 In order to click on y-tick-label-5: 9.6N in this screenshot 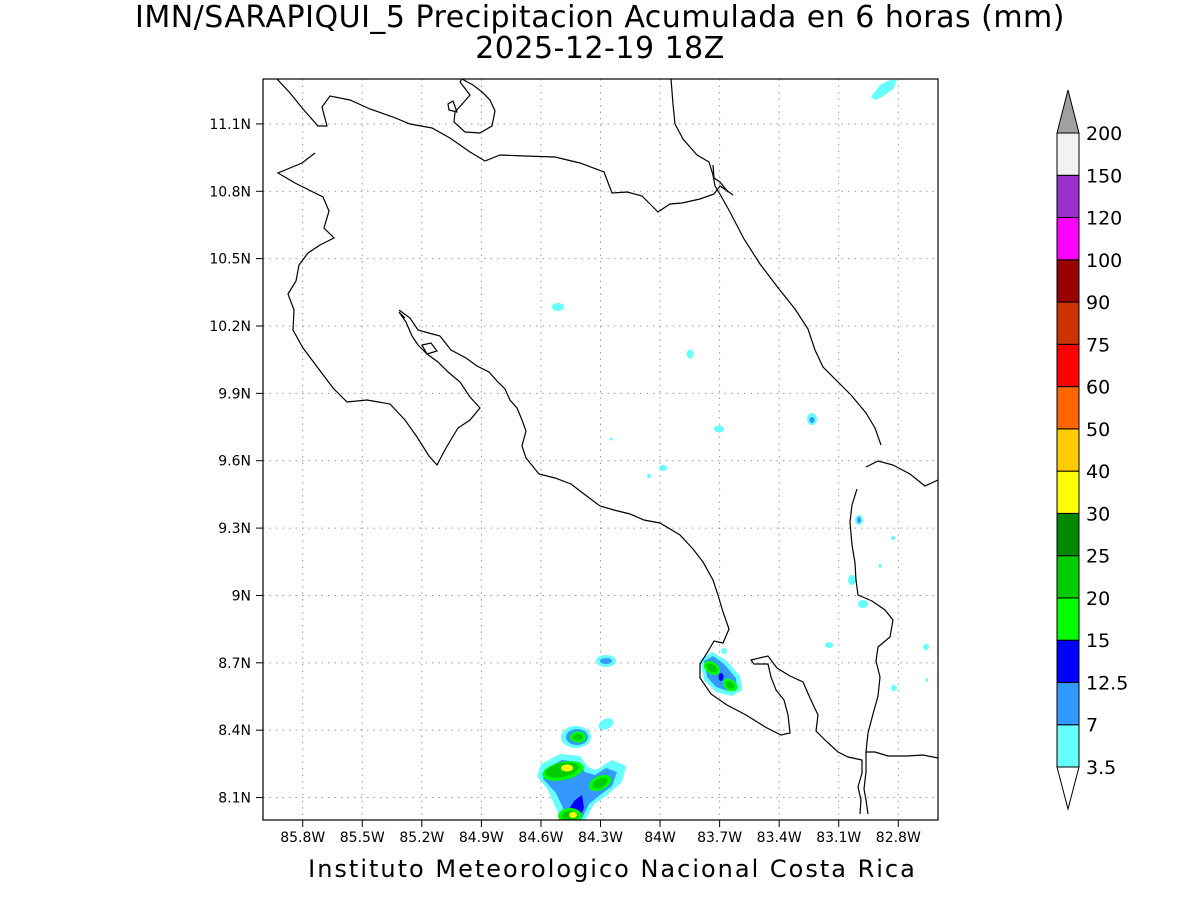, I will do `click(234, 462)`.